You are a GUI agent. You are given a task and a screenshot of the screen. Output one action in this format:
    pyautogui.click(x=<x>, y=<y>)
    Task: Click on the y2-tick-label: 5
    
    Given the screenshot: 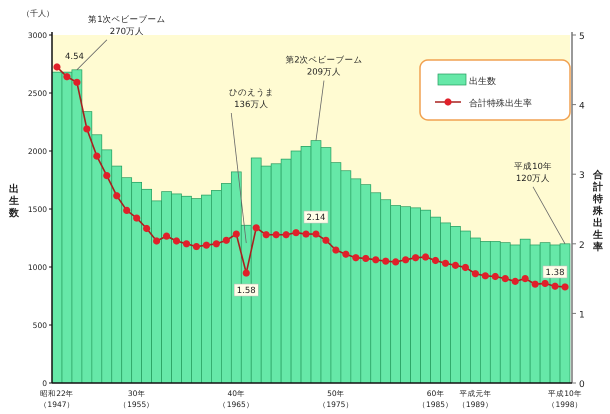 What is the action you would take?
    pyautogui.click(x=582, y=37)
    